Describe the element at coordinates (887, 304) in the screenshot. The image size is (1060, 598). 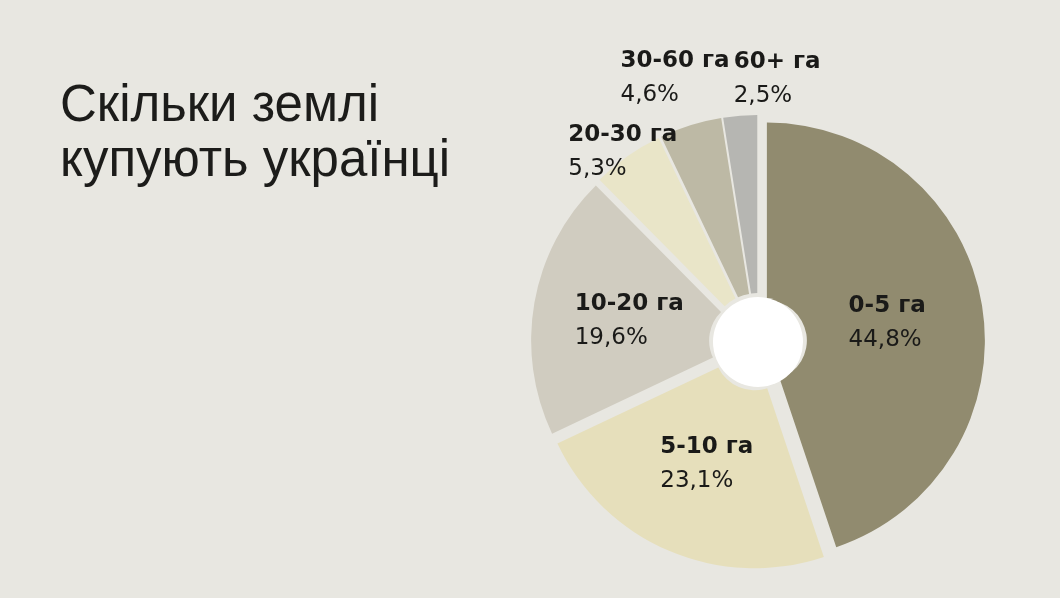
I see `slice-label: 0-5 га` at that location.